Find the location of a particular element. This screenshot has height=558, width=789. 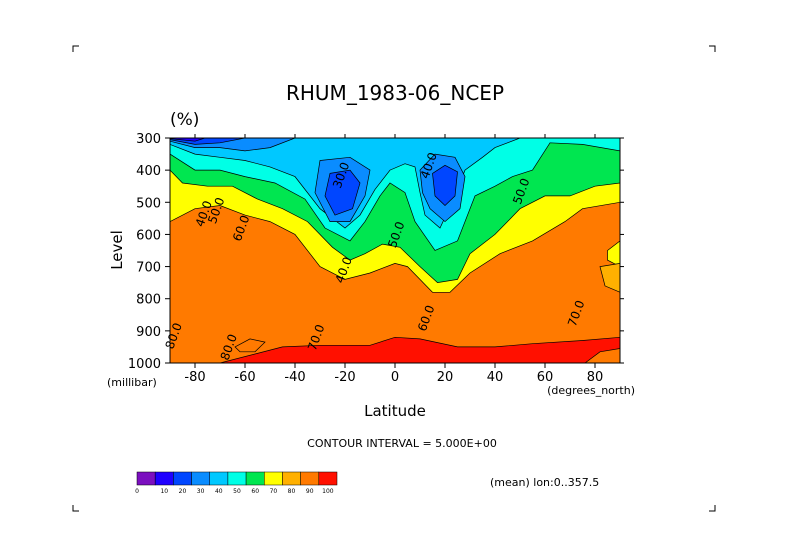

y-tick-label: 500 is located at coordinates (148, 203).